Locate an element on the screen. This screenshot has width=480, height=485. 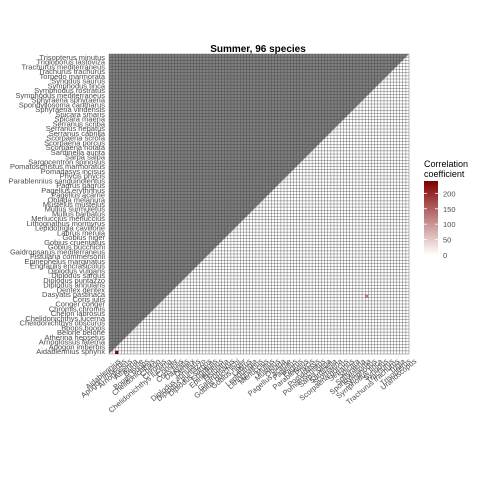
y-tick-label: Scorpaena scrofa is located at coordinates (76, 138).